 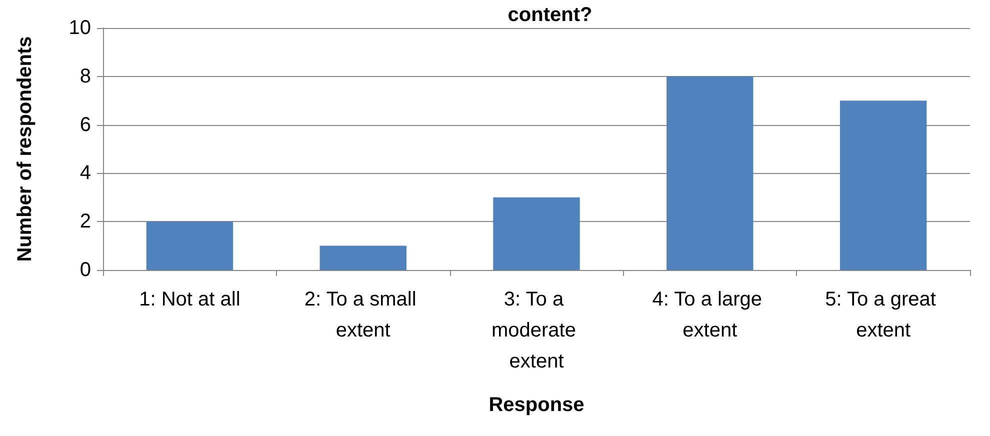 I want to click on y-tick-label: 0, so click(x=85, y=270).